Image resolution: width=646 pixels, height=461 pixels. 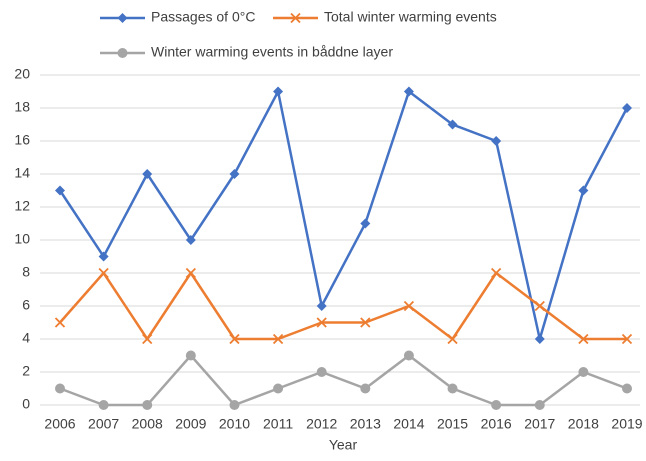 I want to click on y-tick-label: 10, so click(x=22, y=239).